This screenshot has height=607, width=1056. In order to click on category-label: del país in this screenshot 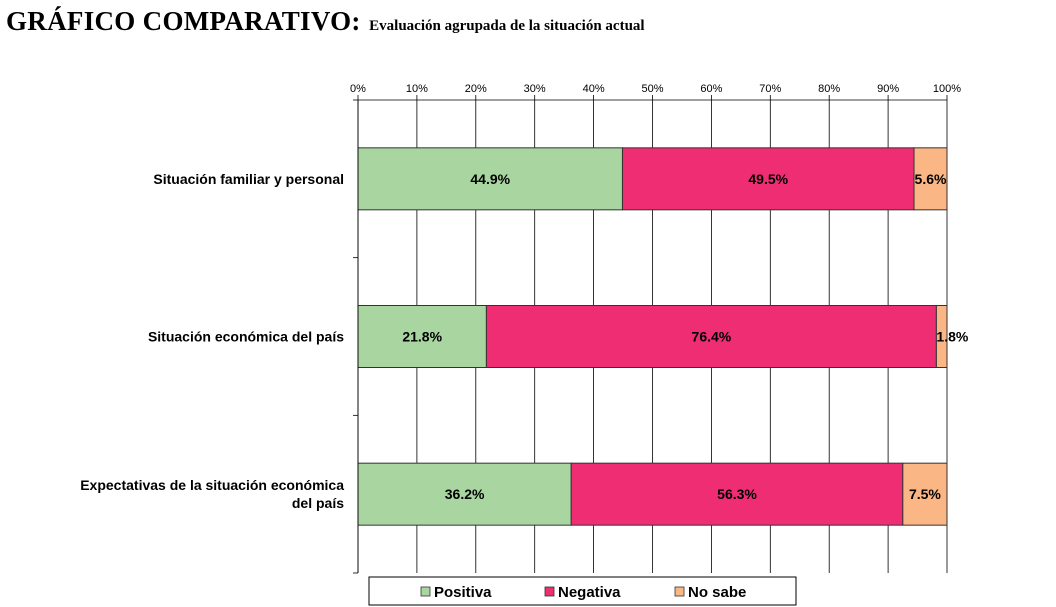, I will do `click(318, 503)`.